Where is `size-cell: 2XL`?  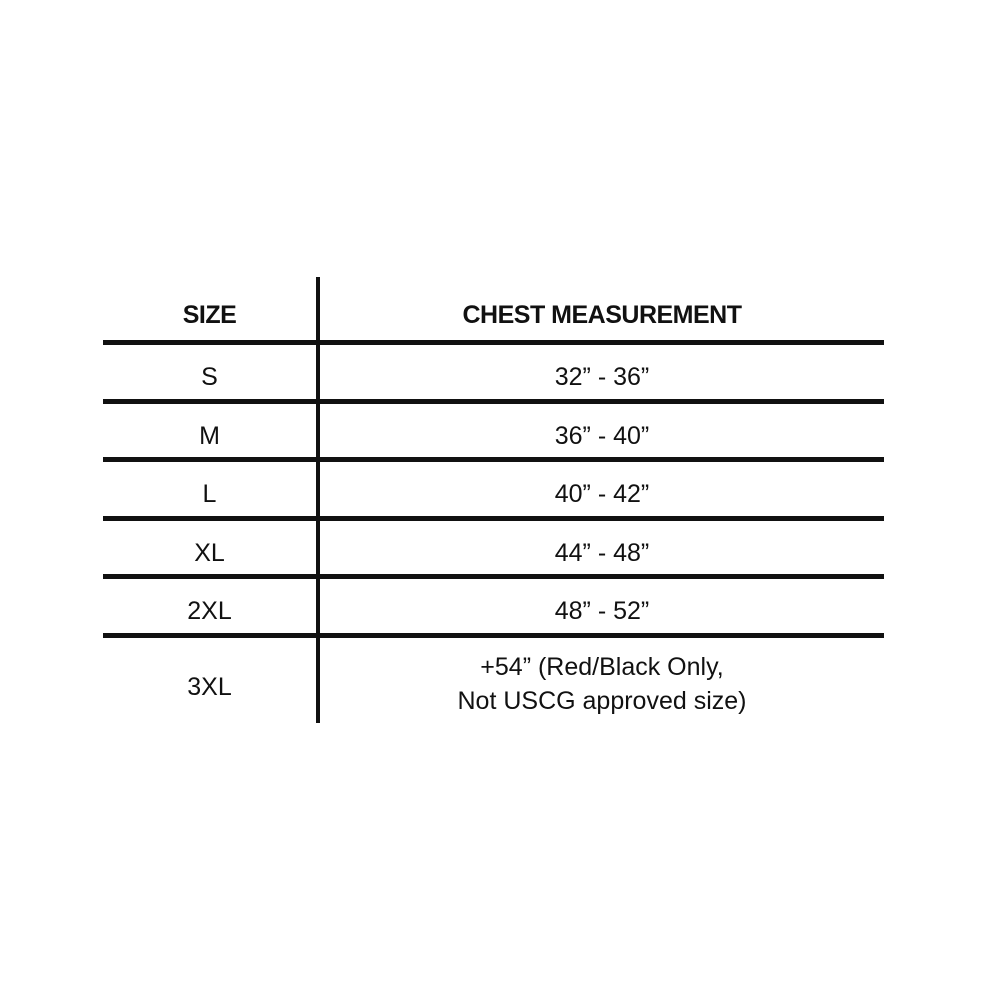 size-cell: 2XL is located at coordinates (209, 611).